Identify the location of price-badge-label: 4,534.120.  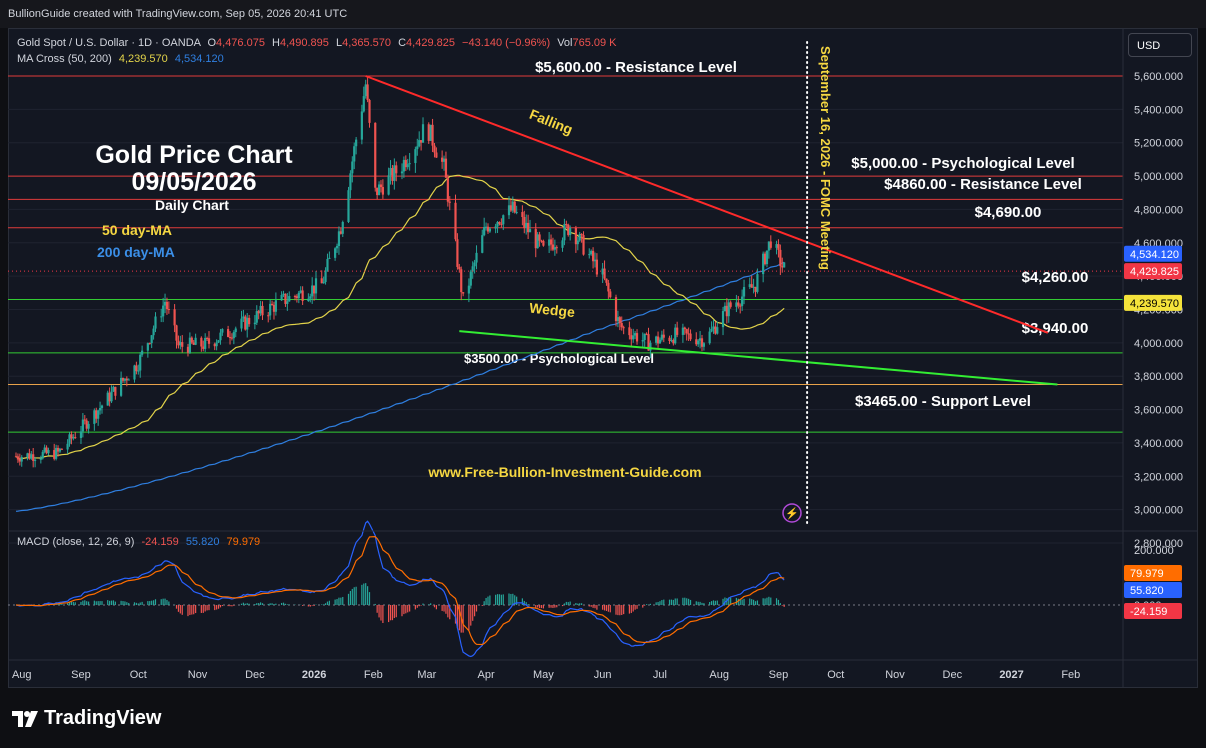
(1154, 255).